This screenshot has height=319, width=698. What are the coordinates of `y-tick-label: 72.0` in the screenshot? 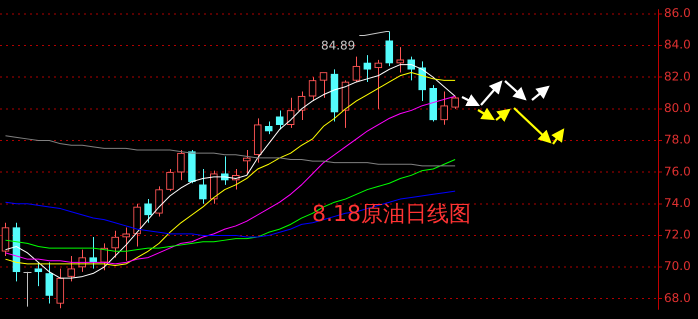 It's located at (677, 235).